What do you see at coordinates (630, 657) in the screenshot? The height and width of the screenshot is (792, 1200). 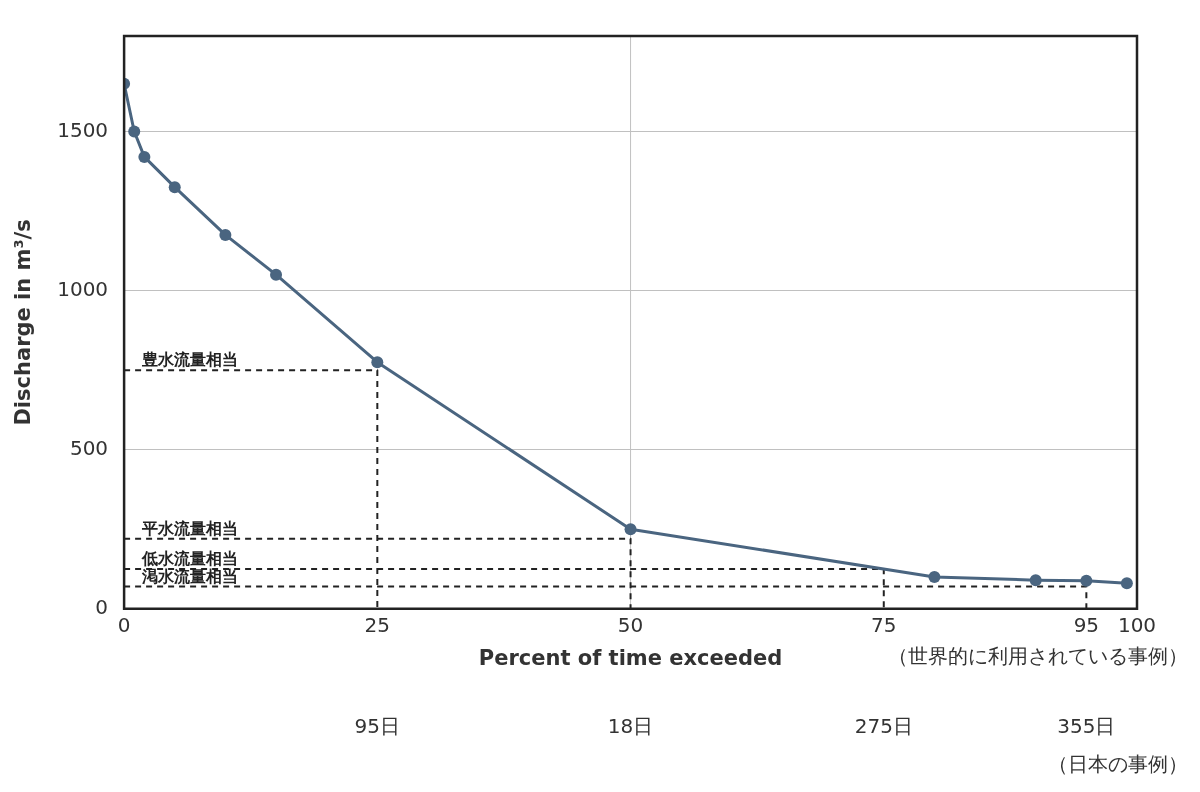 I see `x-axis-title: Percent of time exceeded` at bounding box center [630, 657].